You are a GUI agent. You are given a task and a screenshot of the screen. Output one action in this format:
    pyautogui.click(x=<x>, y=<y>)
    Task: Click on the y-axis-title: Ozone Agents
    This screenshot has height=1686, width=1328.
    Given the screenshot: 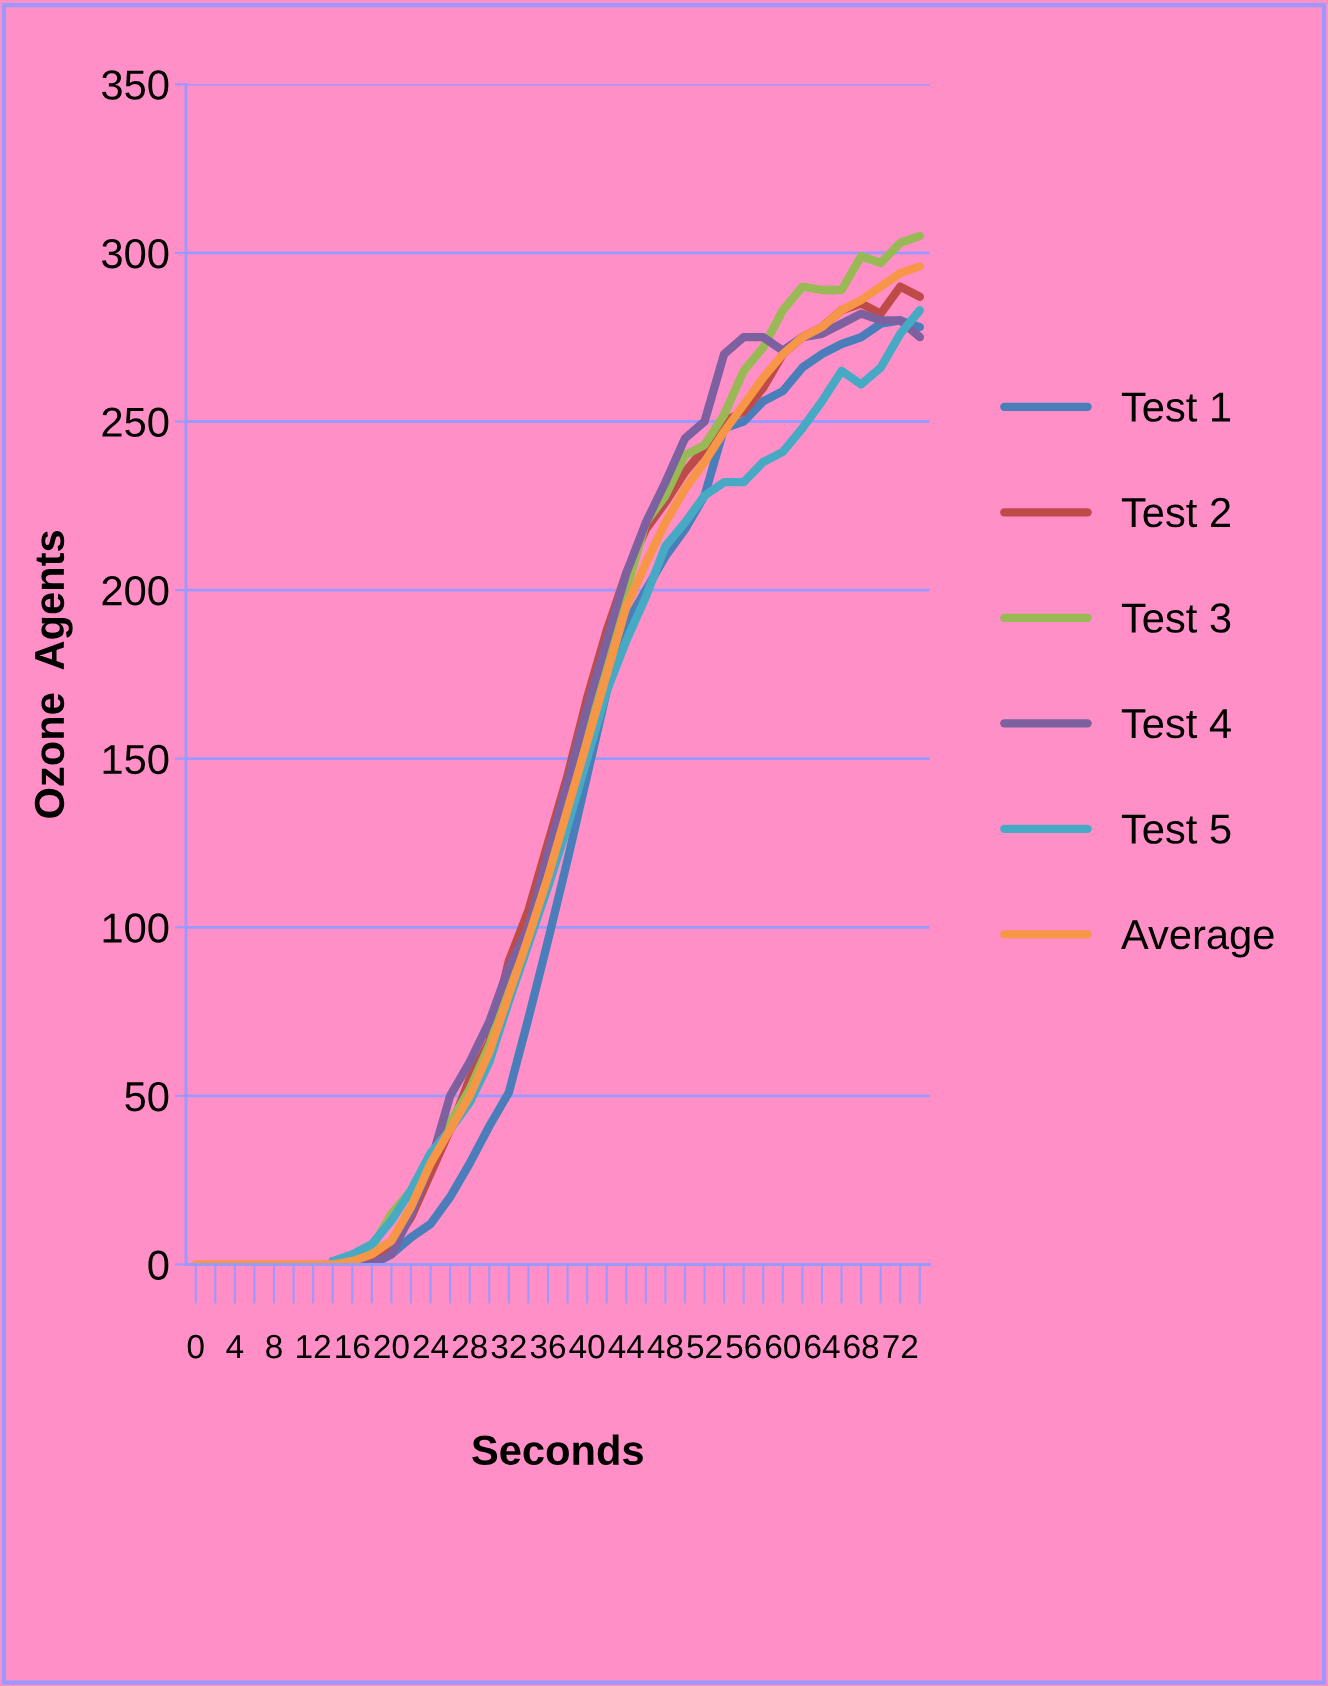 What is the action you would take?
    pyautogui.click(x=53, y=674)
    